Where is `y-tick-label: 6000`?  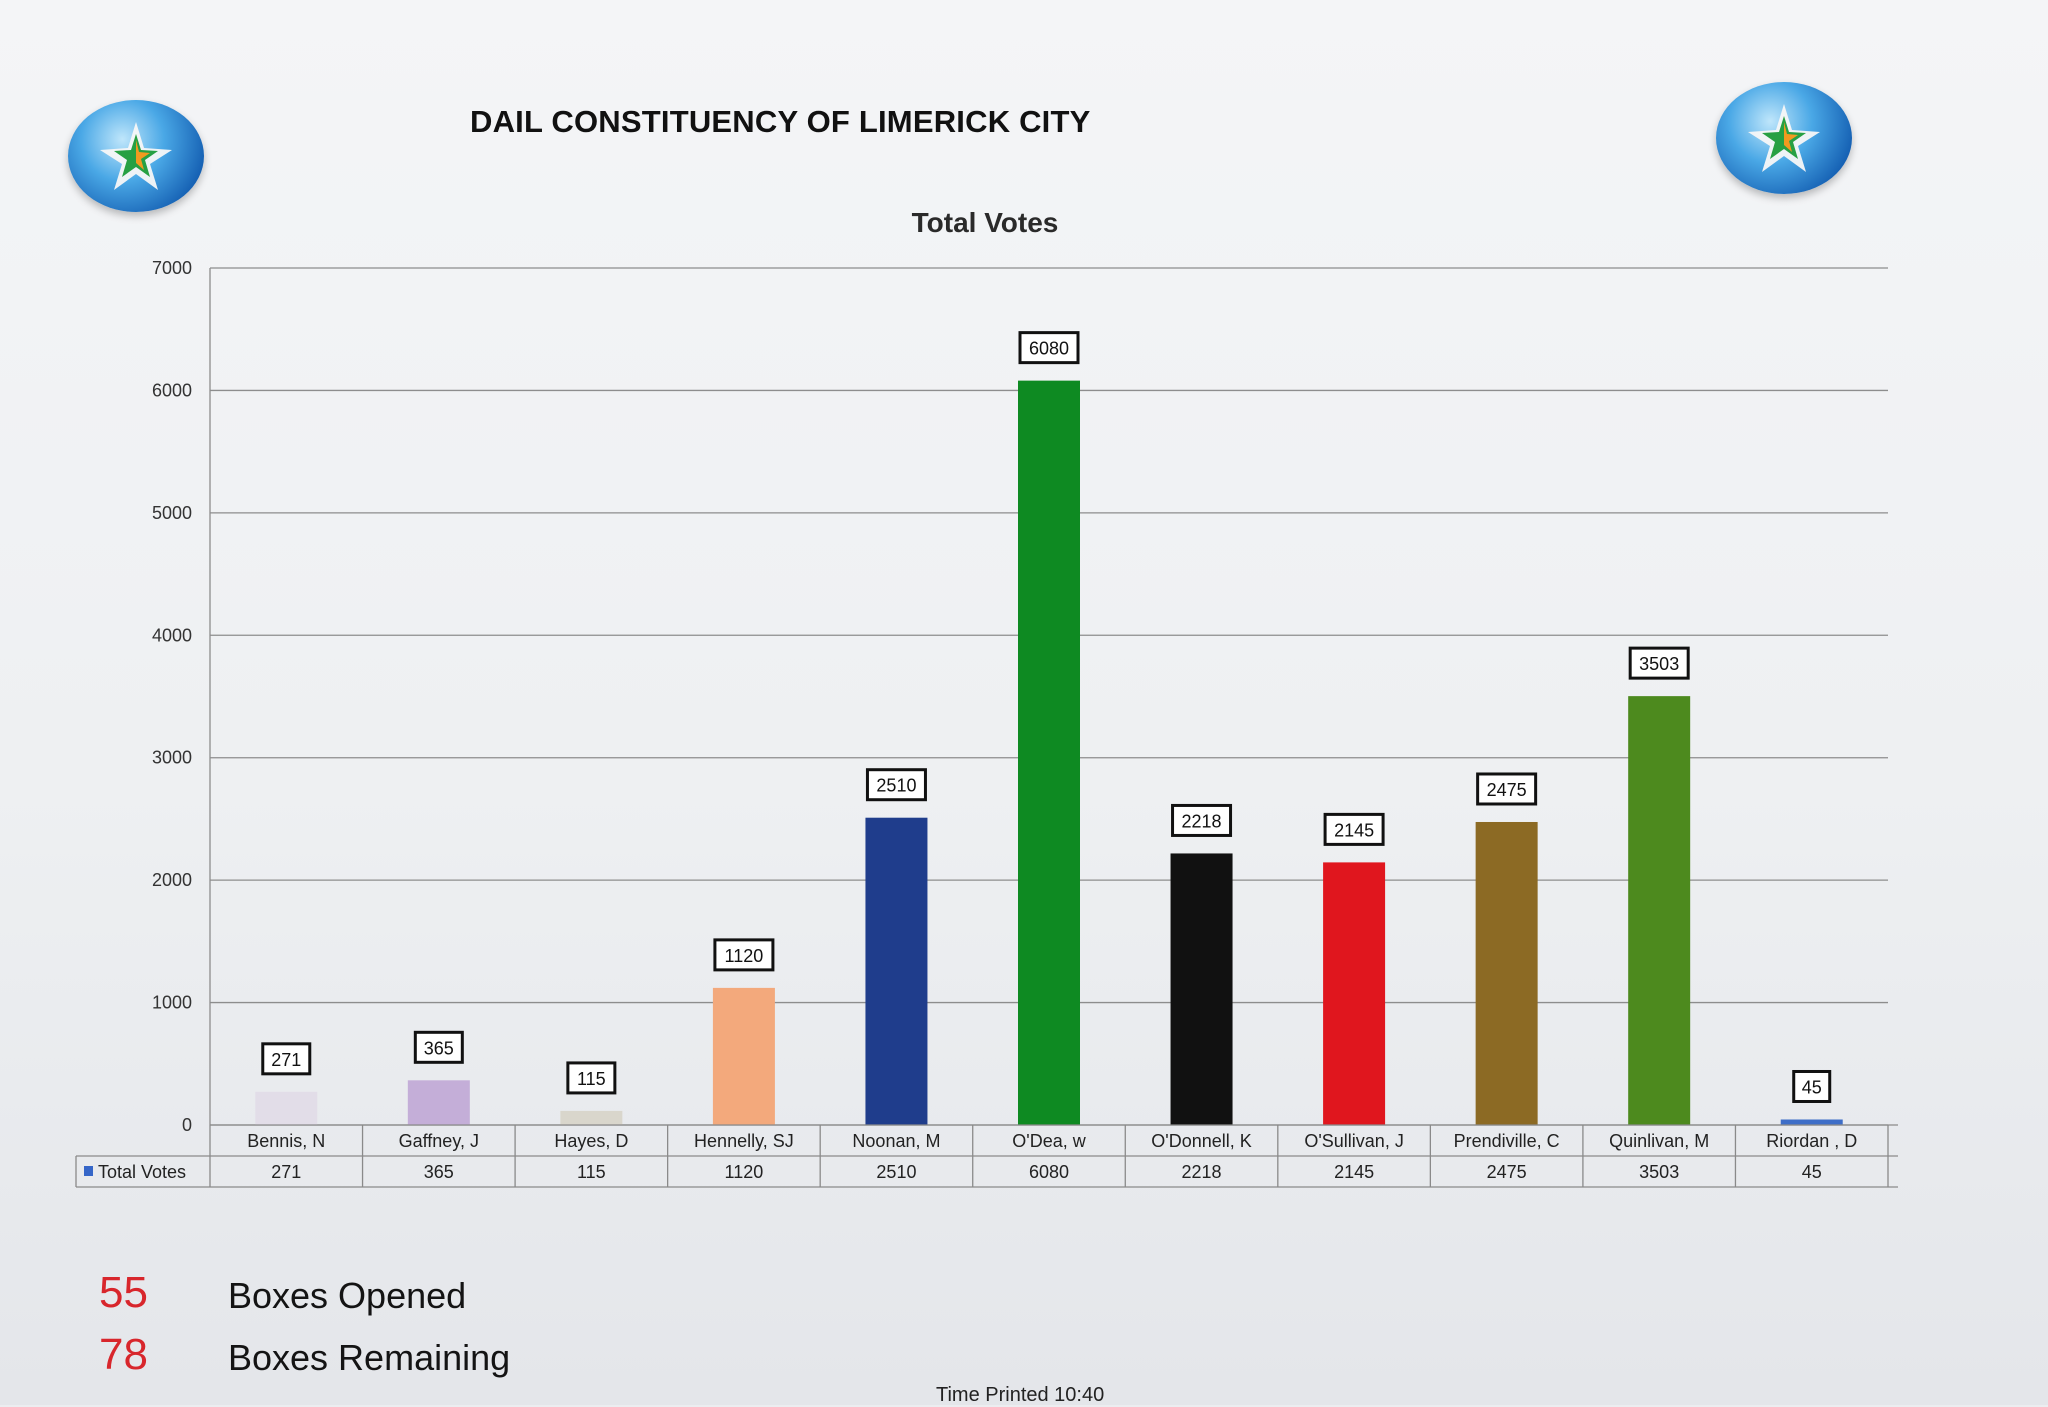
y-tick-label: 6000 is located at coordinates (172, 390).